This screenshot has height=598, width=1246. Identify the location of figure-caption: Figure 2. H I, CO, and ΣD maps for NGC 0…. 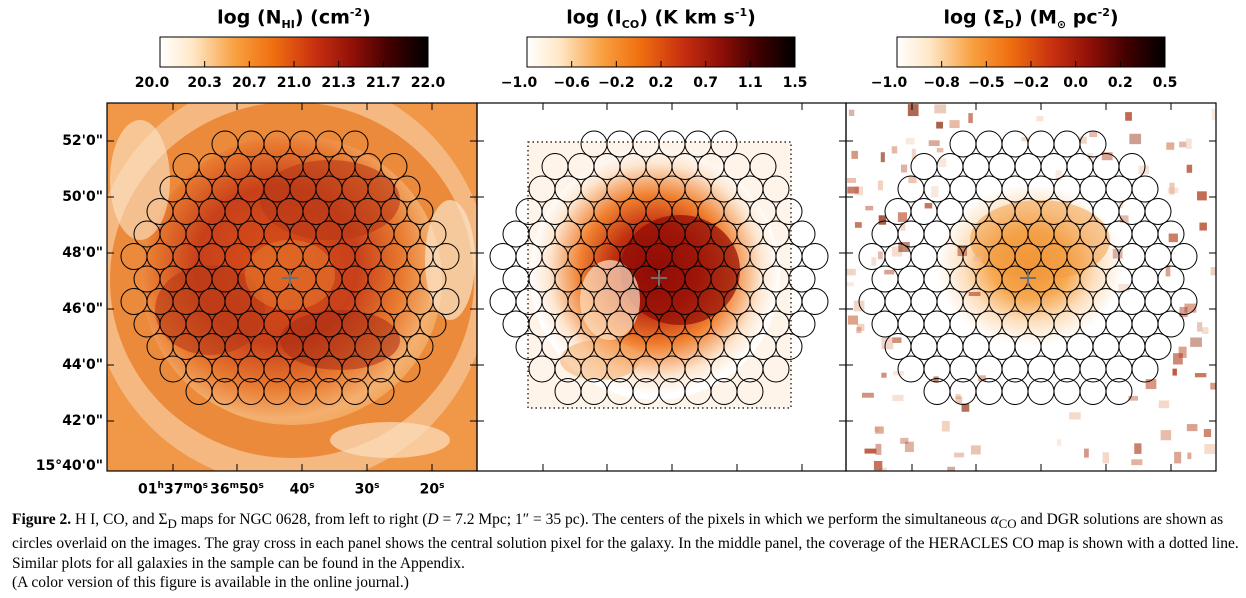
(625, 542).